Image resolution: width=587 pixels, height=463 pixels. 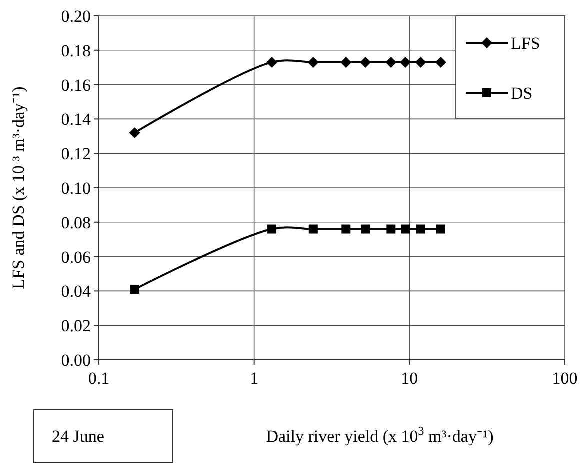 What do you see at coordinates (525, 43) in the screenshot?
I see `legend-label: LFS` at bounding box center [525, 43].